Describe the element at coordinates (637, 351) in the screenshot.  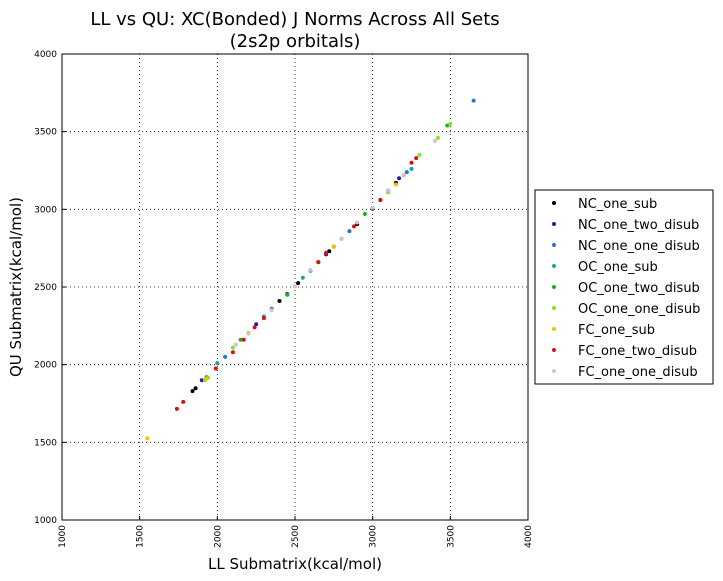
I see `legend-label: FC_one_two_disub` at that location.